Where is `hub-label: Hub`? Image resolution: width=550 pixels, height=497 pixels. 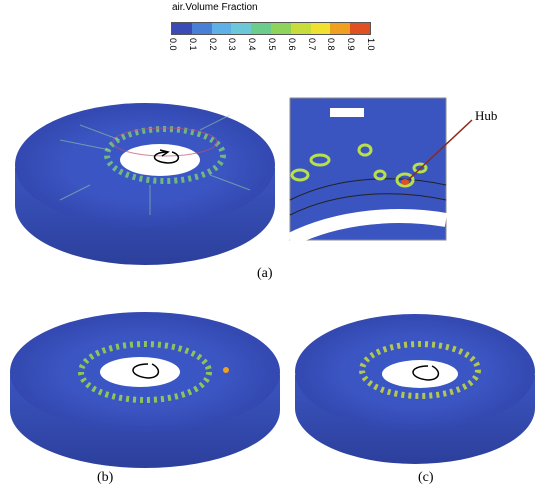
hub-label: Hub is located at coordinates (486, 115).